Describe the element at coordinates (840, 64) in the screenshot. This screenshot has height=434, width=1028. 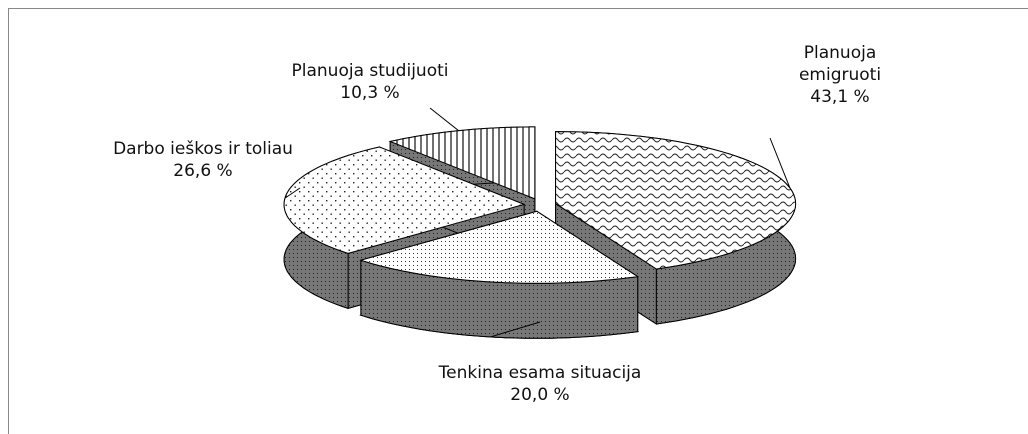
I see `category-name: Planuoja emigruoti` at that location.